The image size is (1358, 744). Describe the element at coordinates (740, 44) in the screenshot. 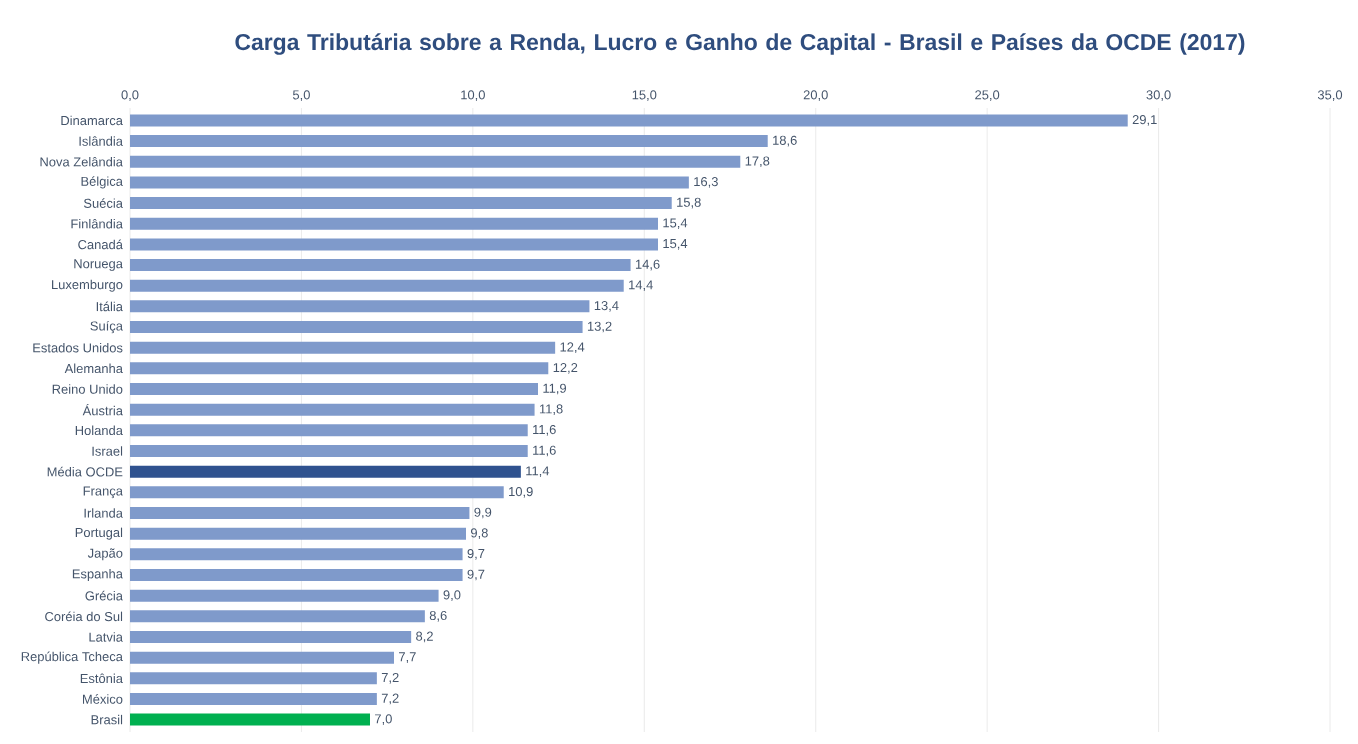

I see `chart-title: Carga Tributária sobre a Renda, Lucro e Ganho de Capital - Brasil e Países da OCDE (2017)` at that location.